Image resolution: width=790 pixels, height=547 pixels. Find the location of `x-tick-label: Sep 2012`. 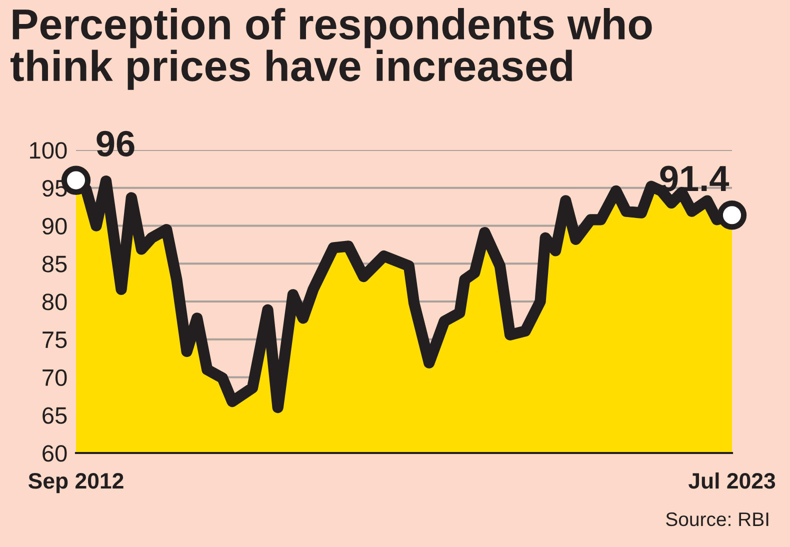

x-tick-label: Sep 2012 is located at coordinates (76, 483).